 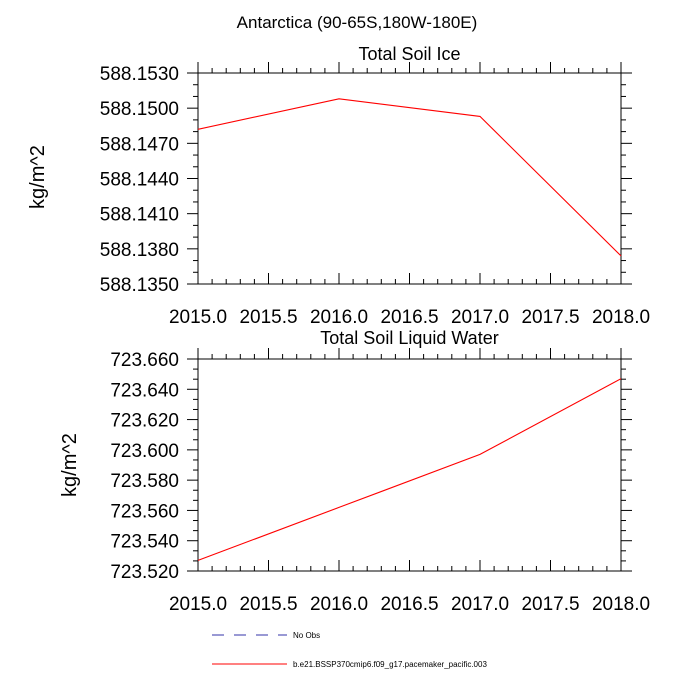 I want to click on y-tick-label: 588.1410, so click(x=139, y=215).